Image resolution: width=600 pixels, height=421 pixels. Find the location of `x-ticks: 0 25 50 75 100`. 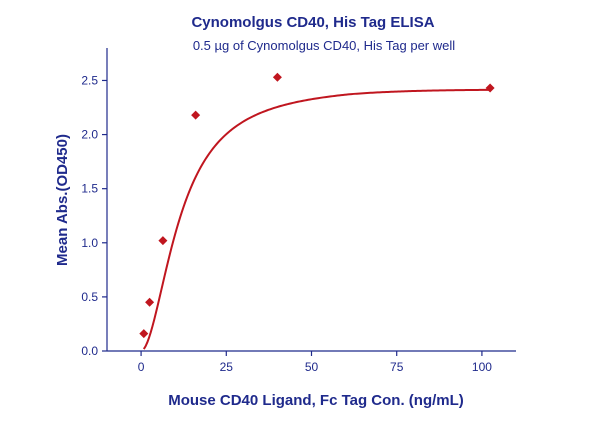

x-ticks: 0 25 50 75 100 is located at coordinates (315, 362).